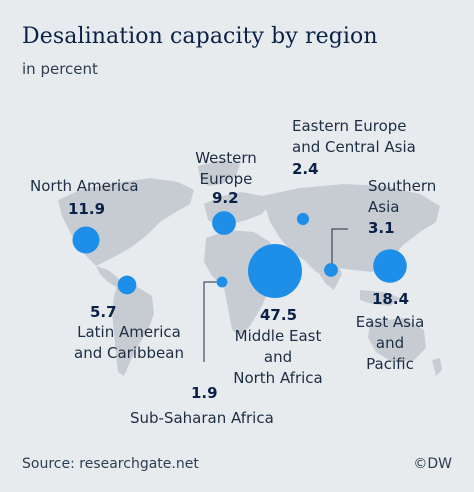  What do you see at coordinates (402, 186) in the screenshot?
I see `label-southern-asia-line1: Southern` at bounding box center [402, 186].